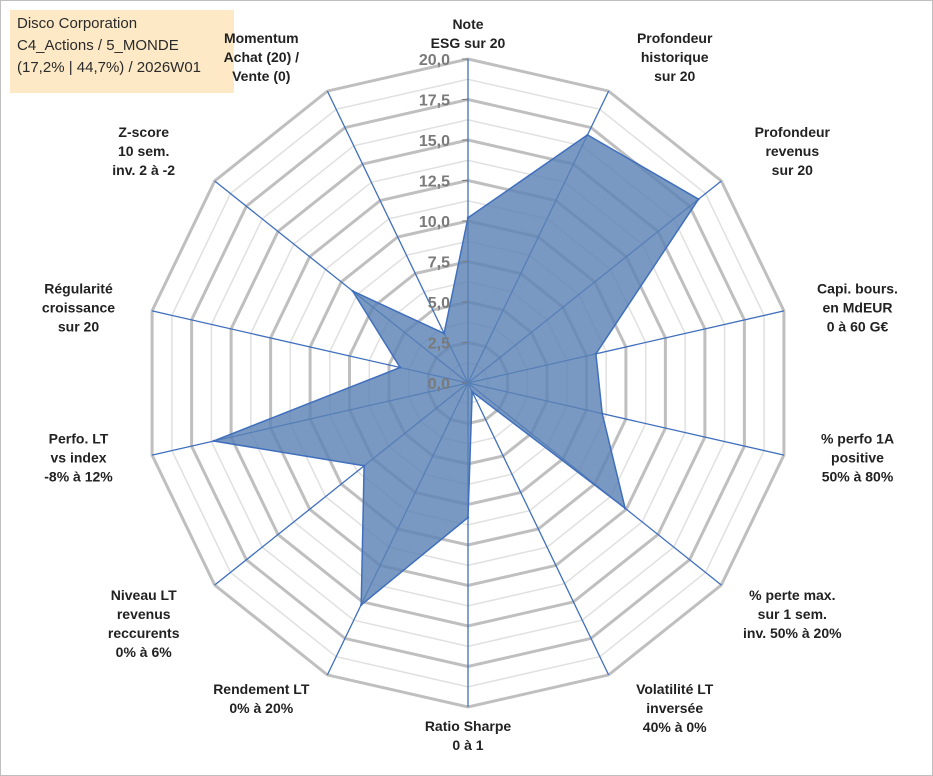 The width and height of the screenshot is (933, 776). I want to click on radar-axis-label-line: -8% à 12%, so click(78, 477).